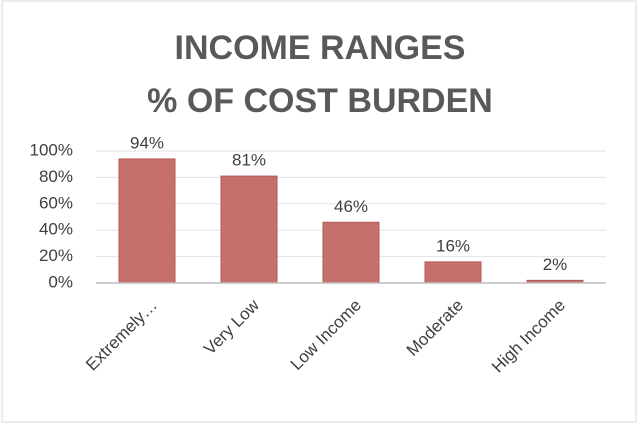 The height and width of the screenshot is (423, 641). I want to click on y-tick-label: 100%, so click(51, 149).